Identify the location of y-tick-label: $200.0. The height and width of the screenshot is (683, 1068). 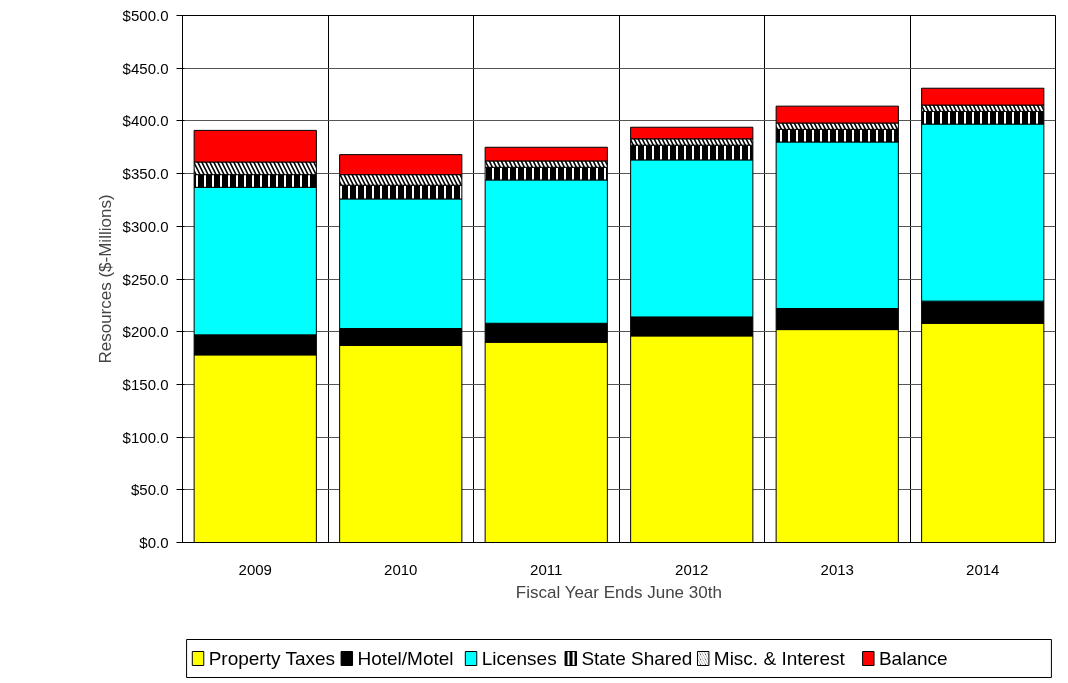
(145, 332).